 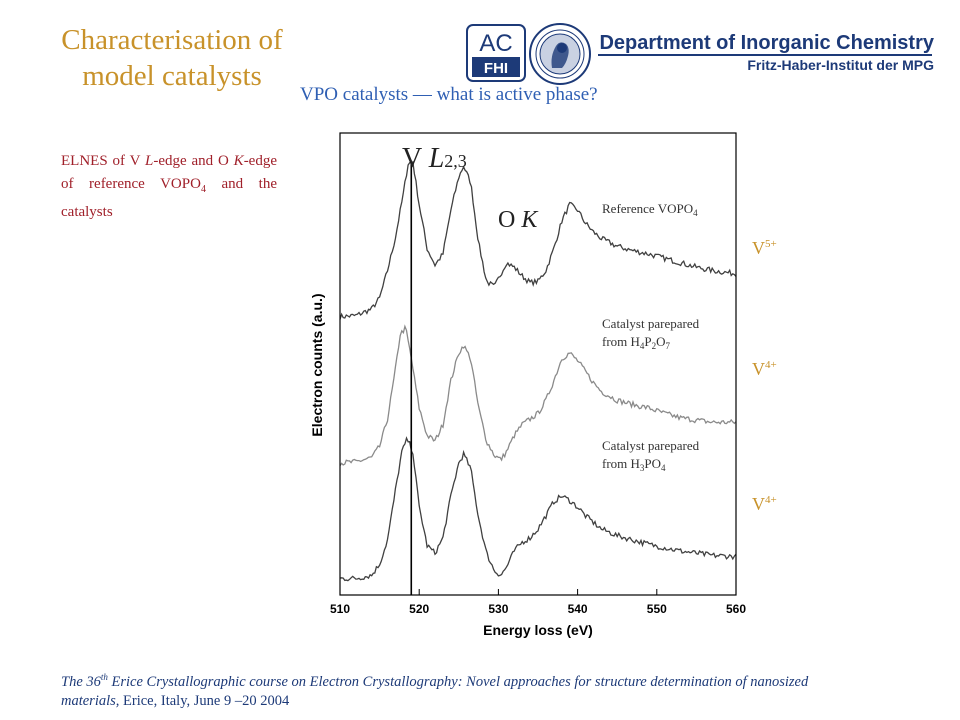 I want to click on slide-title-line-1: Characterisation of, so click(x=172, y=40).